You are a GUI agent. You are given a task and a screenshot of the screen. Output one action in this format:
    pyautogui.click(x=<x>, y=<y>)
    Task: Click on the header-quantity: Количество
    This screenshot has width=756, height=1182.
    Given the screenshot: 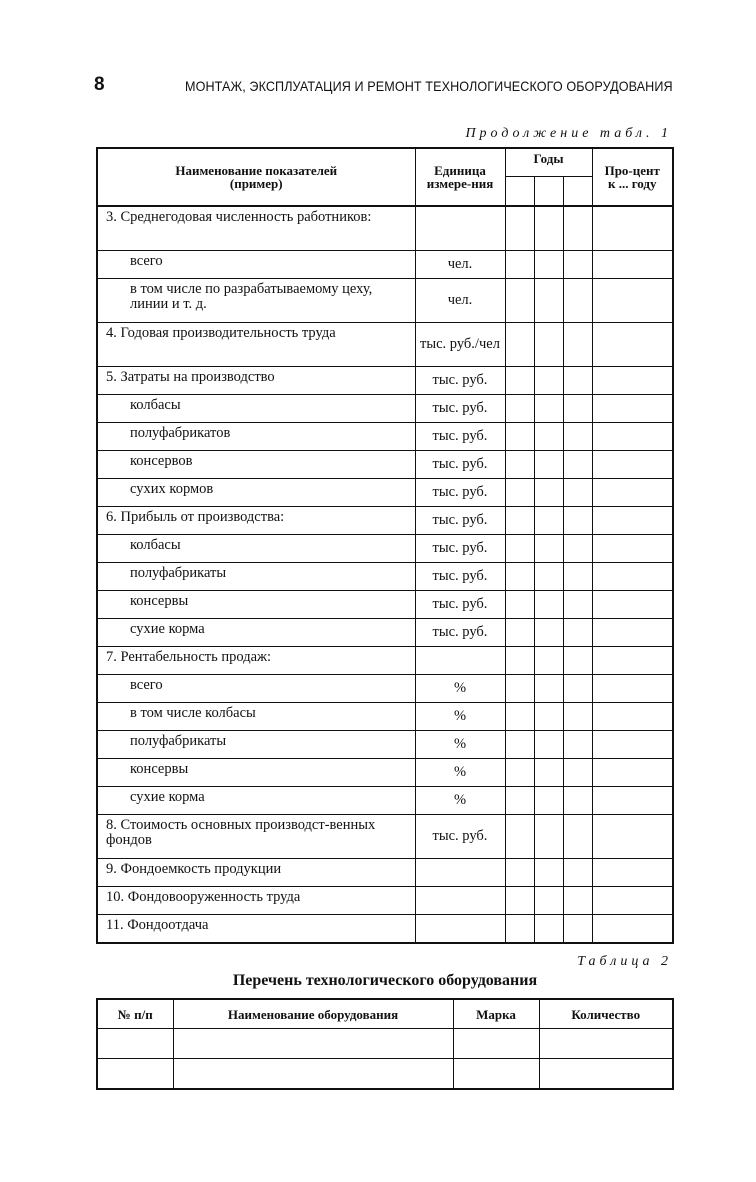 What is the action you would take?
    pyautogui.click(x=606, y=1013)
    